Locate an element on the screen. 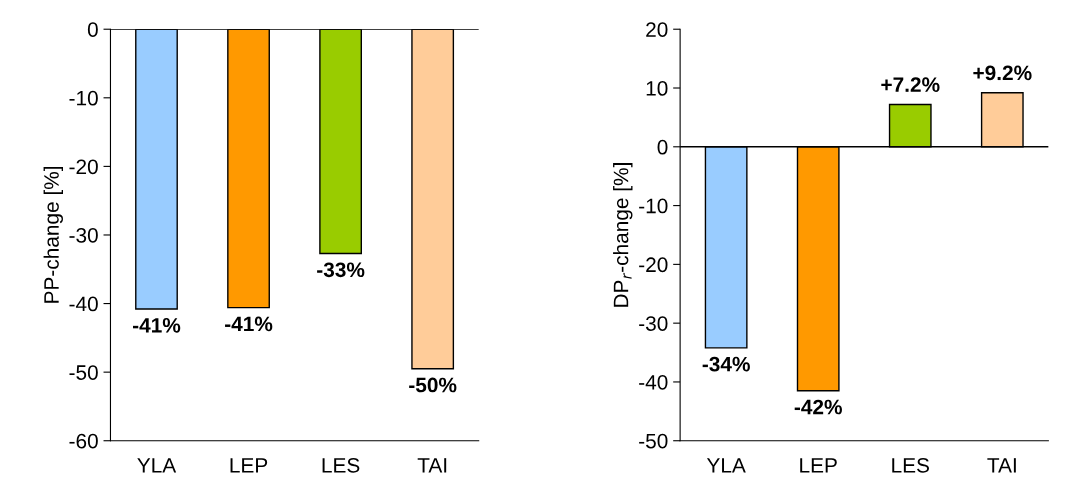 The height and width of the screenshot is (487, 1083). data-label: -42% is located at coordinates (818, 407).